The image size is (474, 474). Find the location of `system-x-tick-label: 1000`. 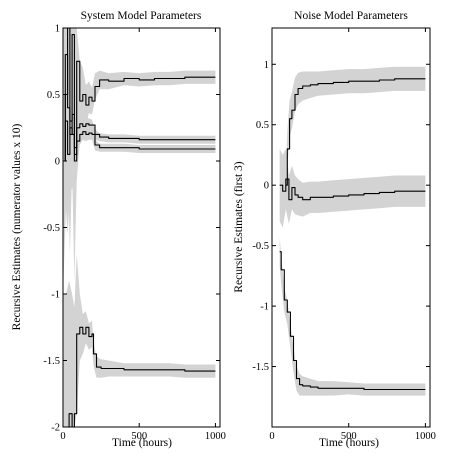

system-x-tick-label: 1000 is located at coordinates (215, 436).